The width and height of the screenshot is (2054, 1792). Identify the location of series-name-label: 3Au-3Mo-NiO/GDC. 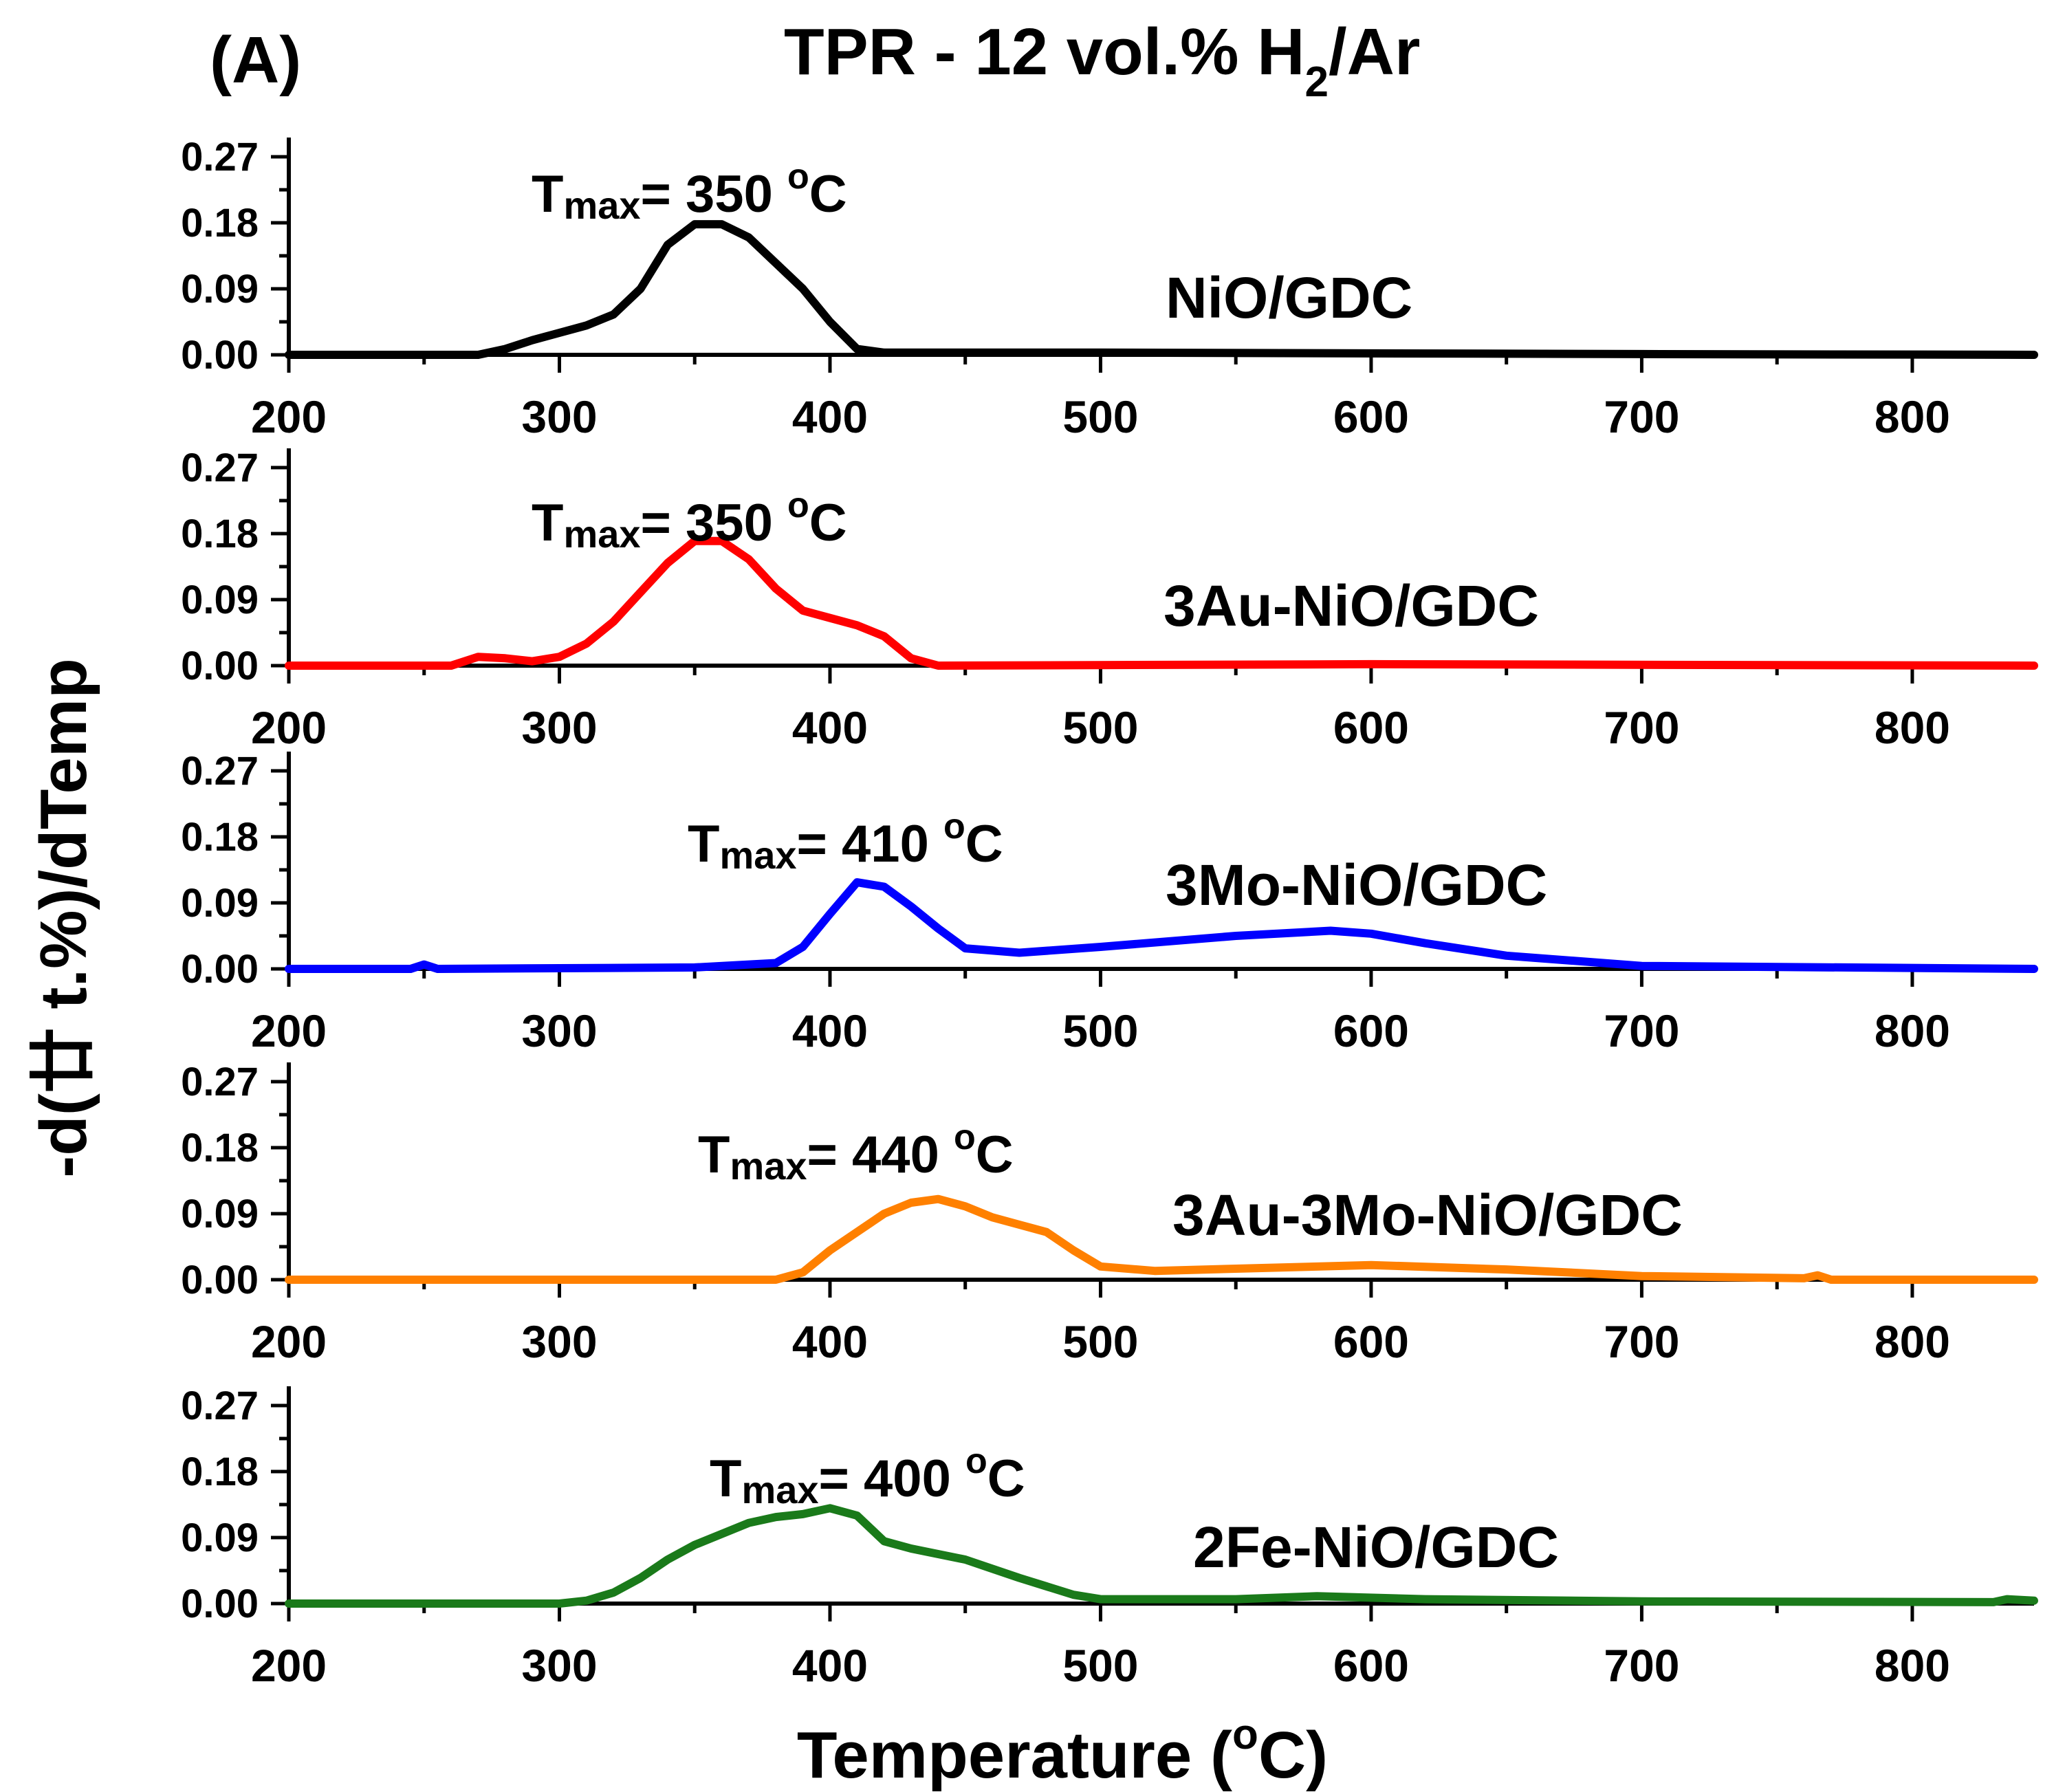
(1427, 1215).